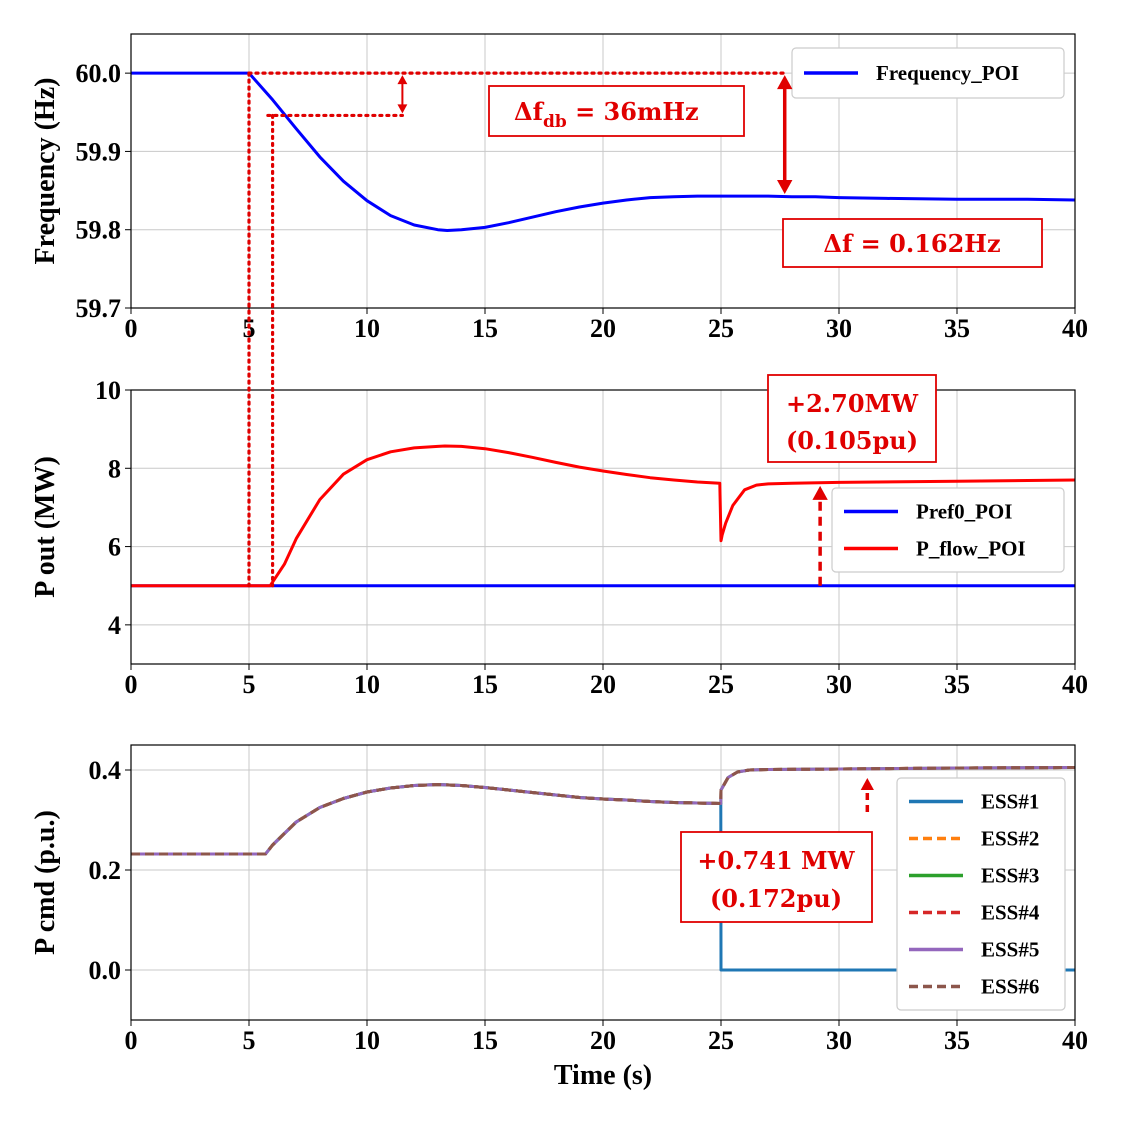 Image resolution: width=1125 pixels, height=1125 pixels. What do you see at coordinates (1010, 802) in the screenshot?
I see `legend-label: ESS#1` at bounding box center [1010, 802].